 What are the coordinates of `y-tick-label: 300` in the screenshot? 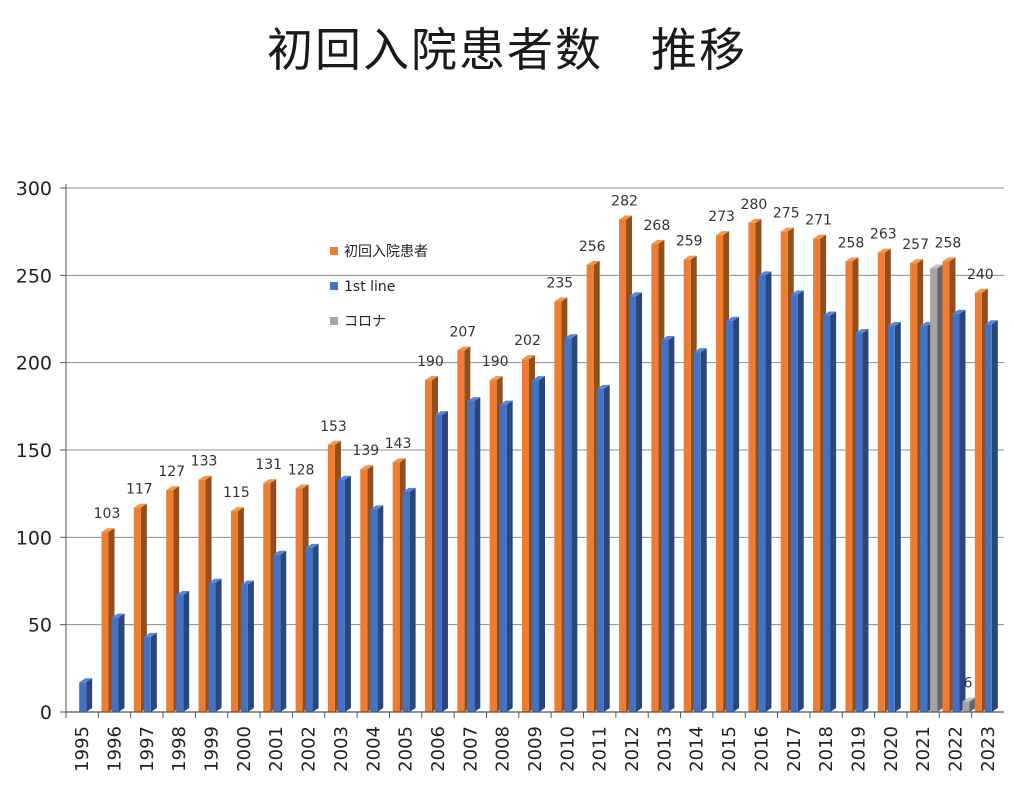 It's located at (34, 189).